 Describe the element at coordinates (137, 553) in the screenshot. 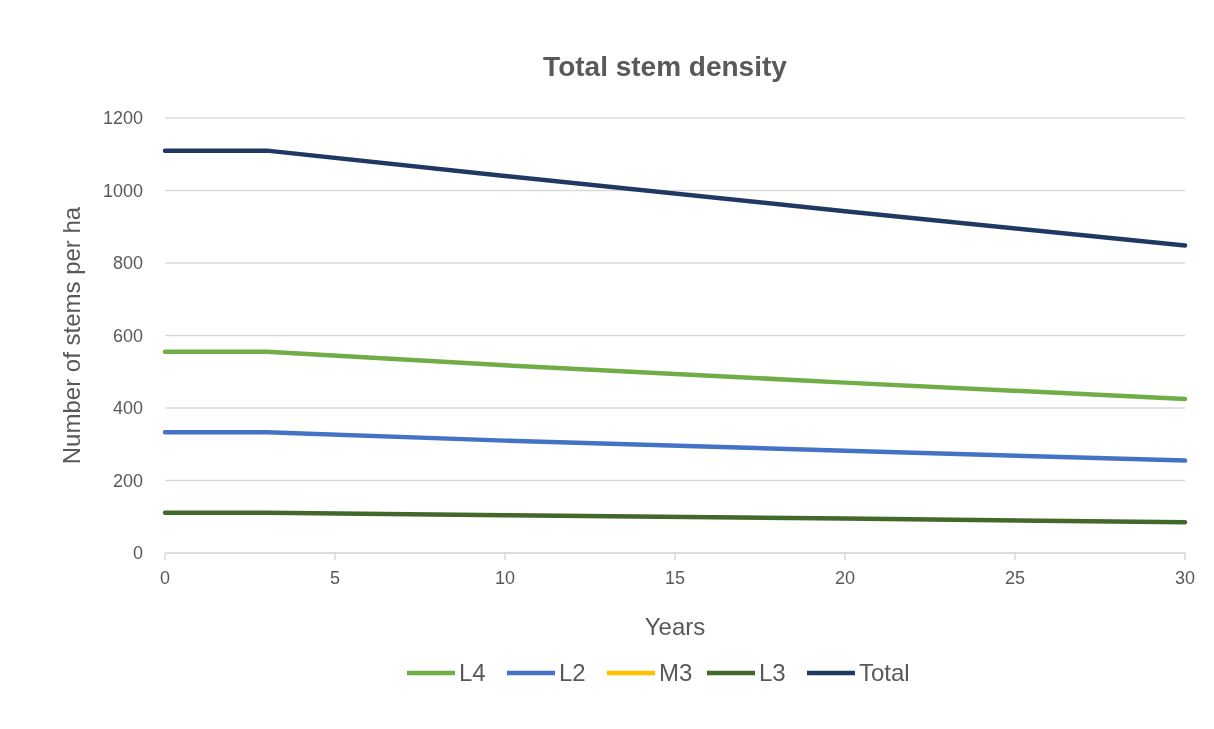

I see `y-tick-label: 0` at that location.